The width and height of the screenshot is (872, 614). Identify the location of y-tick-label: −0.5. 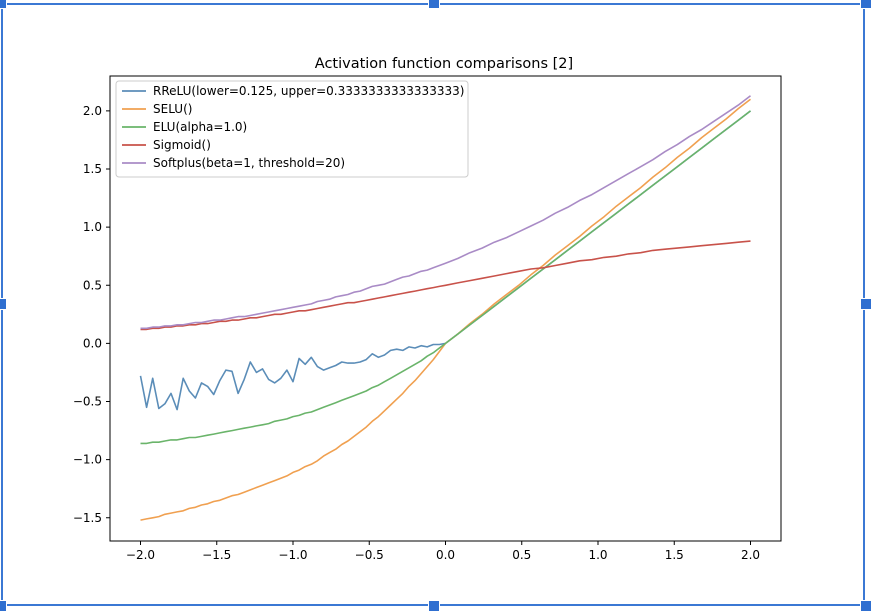
(87, 402).